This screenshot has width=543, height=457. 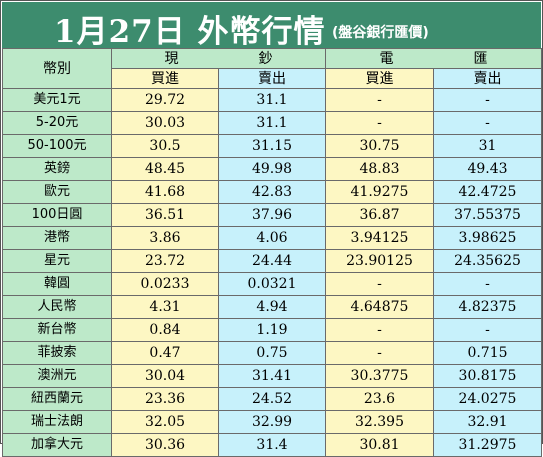 I want to click on cash-header-left: 現, so click(x=171, y=58).